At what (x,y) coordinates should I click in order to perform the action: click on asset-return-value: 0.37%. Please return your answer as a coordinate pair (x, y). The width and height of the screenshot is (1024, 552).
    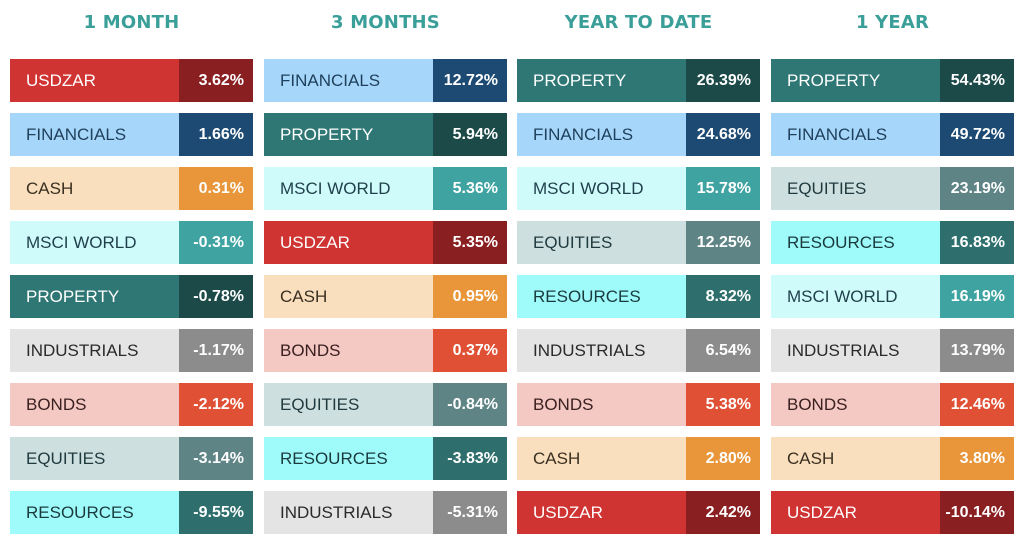
    Looking at the image, I should click on (470, 350).